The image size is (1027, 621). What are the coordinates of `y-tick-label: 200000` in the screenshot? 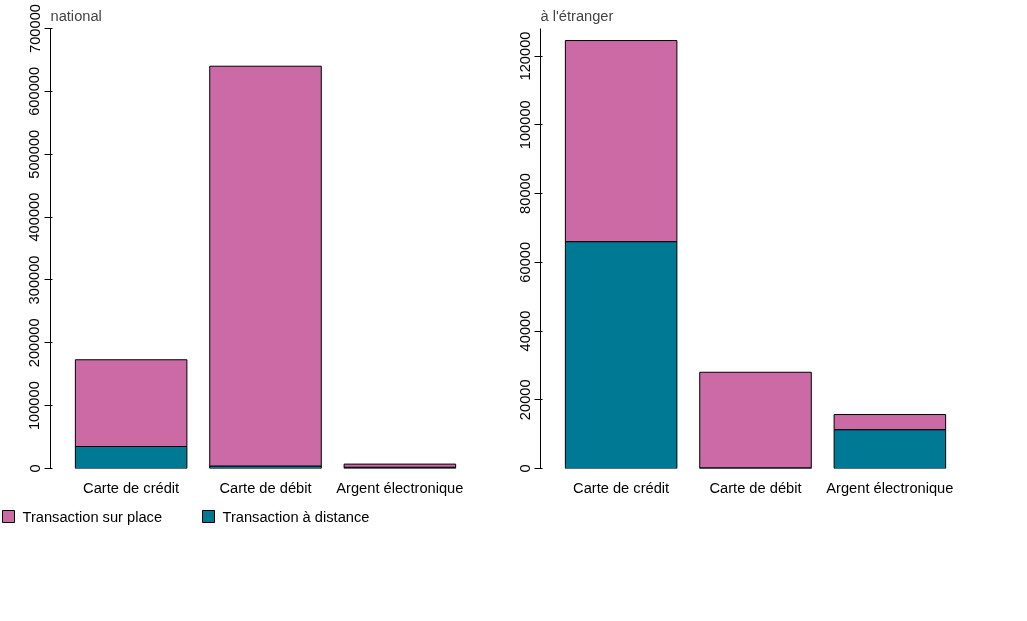 It's located at (34, 343).